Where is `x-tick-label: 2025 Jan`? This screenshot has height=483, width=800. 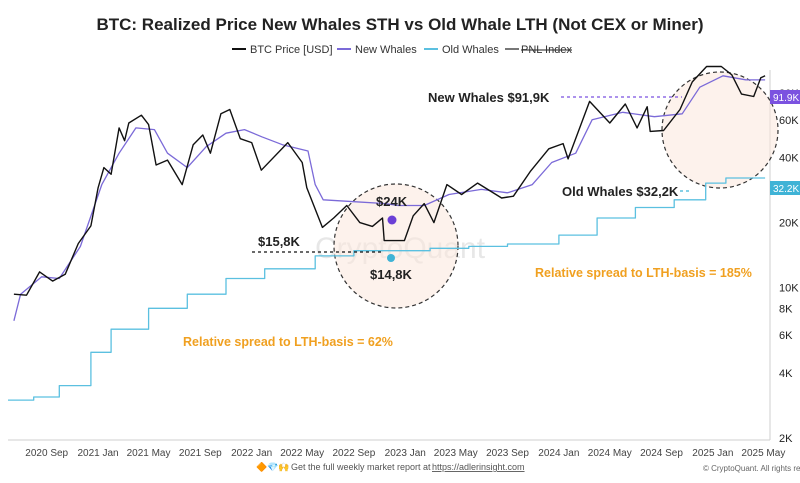
x-tick-label: 2025 Jan is located at coordinates (712, 453).